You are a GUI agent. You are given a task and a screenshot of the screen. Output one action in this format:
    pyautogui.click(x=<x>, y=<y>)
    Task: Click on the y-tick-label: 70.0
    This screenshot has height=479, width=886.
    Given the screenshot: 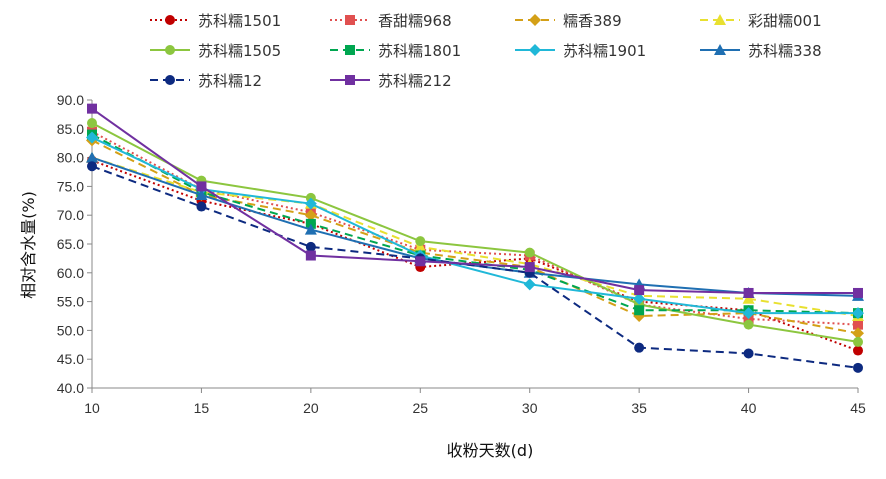 What is the action you would take?
    pyautogui.click(x=70, y=215)
    